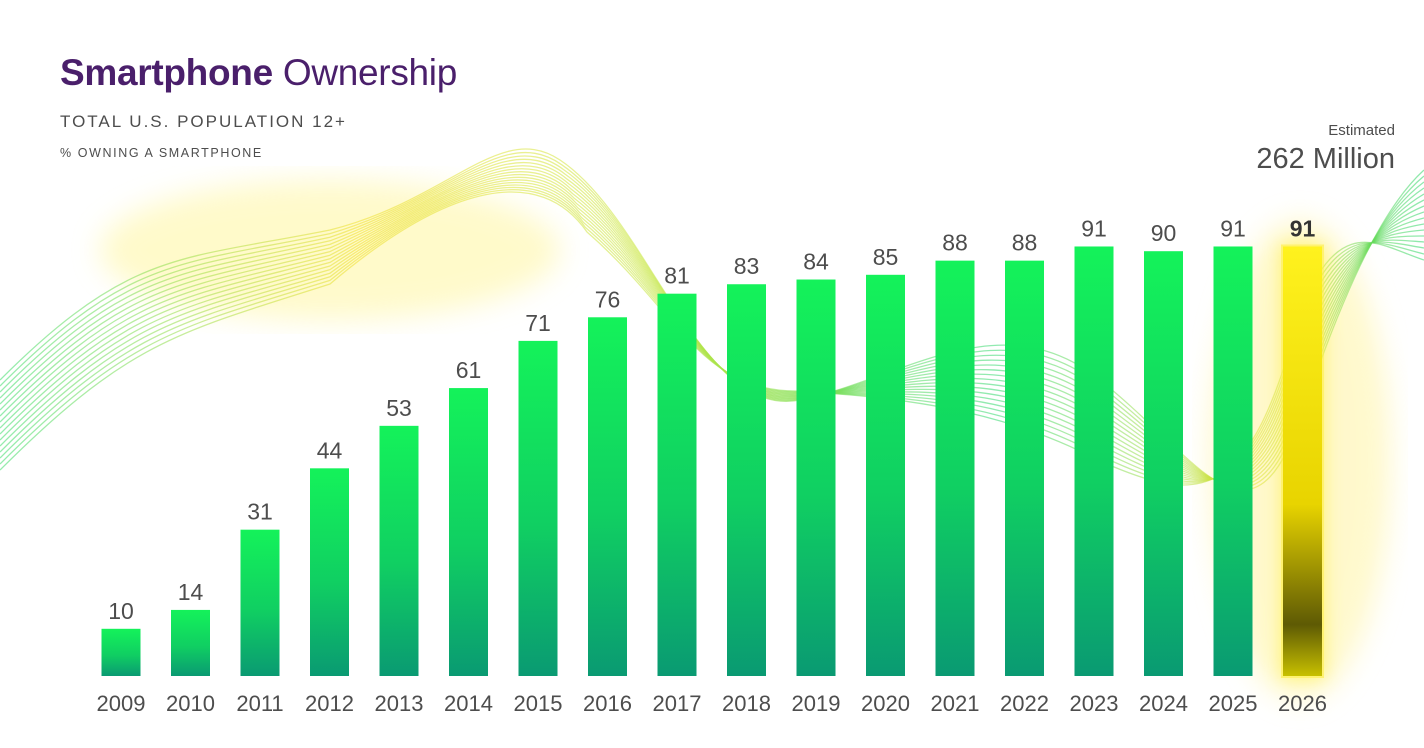 This screenshot has height=748, width=1424. Describe the element at coordinates (1325, 159) in the screenshot. I see `estimated-value: 262 Million` at that location.